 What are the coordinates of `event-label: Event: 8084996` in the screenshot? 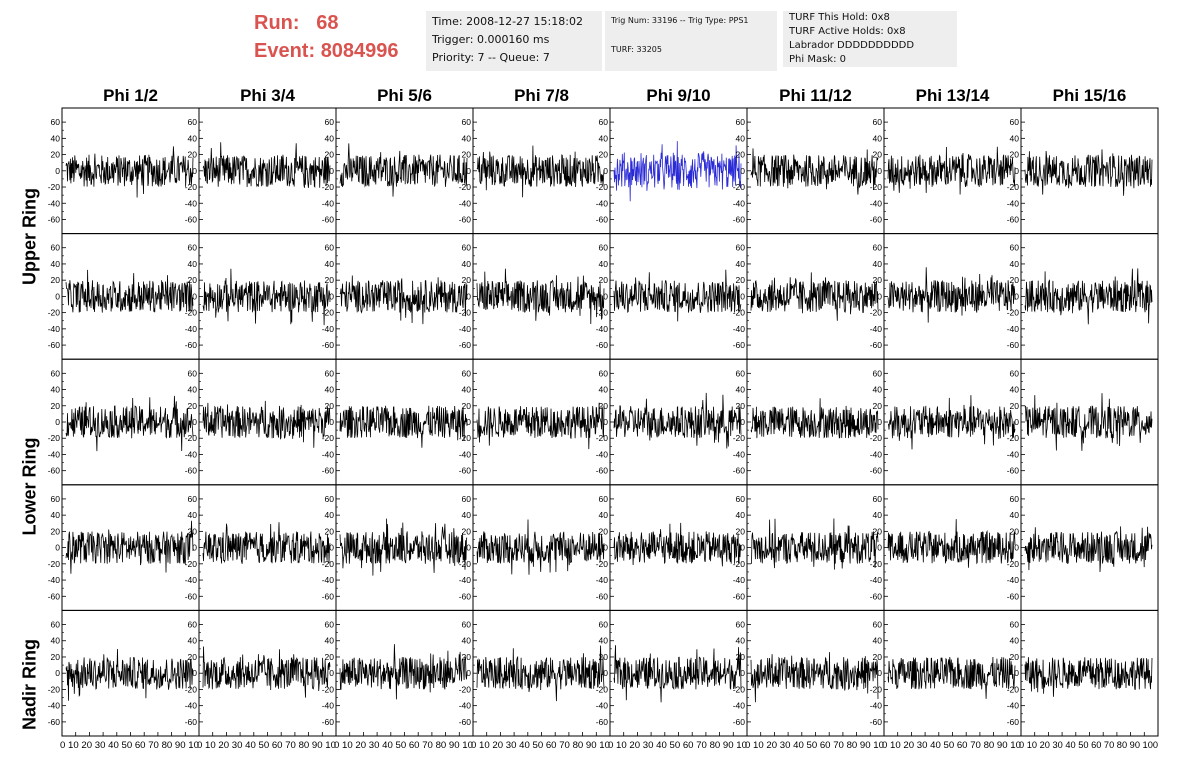 It's located at (326, 51).